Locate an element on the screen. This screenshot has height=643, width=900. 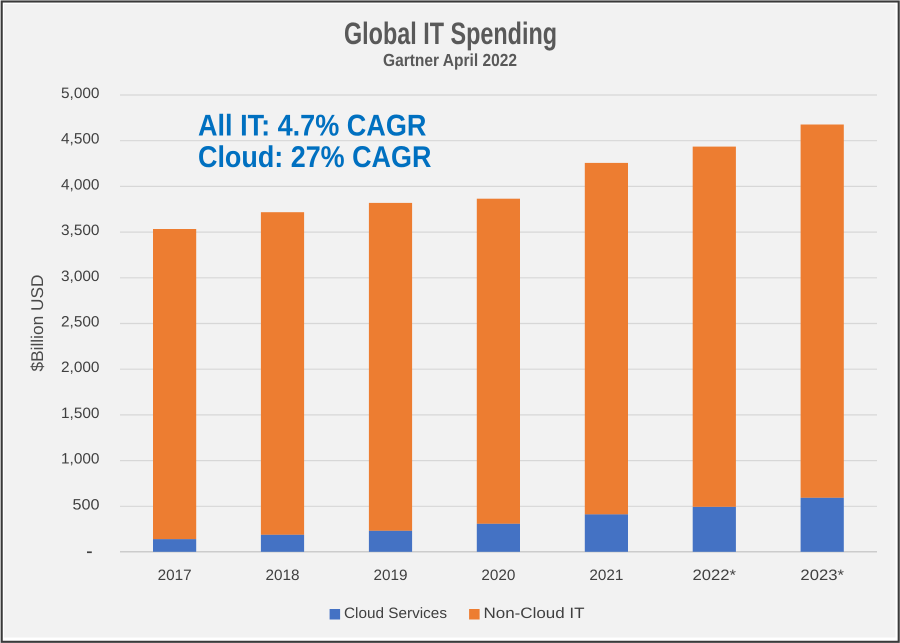
svg-text: 2,000 is located at coordinates (80, 367).